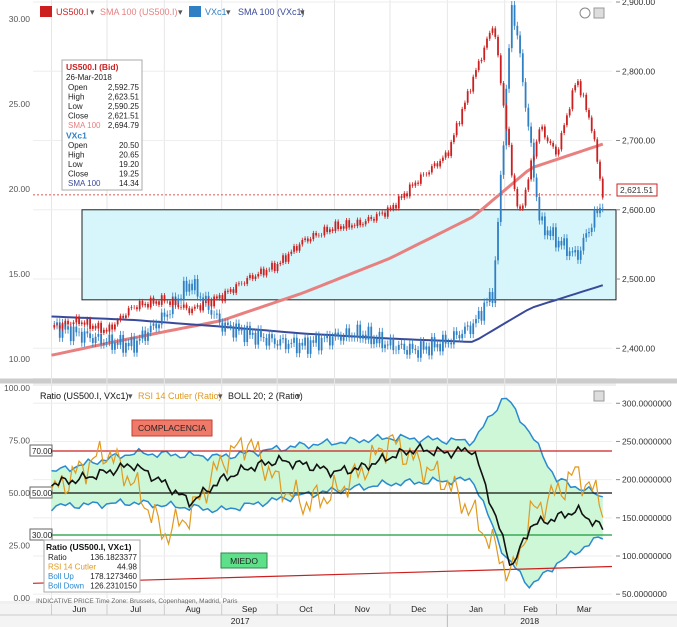 This screenshot has width=677, height=627. Describe the element at coordinates (124, 125) in the screenshot. I see `tooltip-value: 2,694.79` at that location.